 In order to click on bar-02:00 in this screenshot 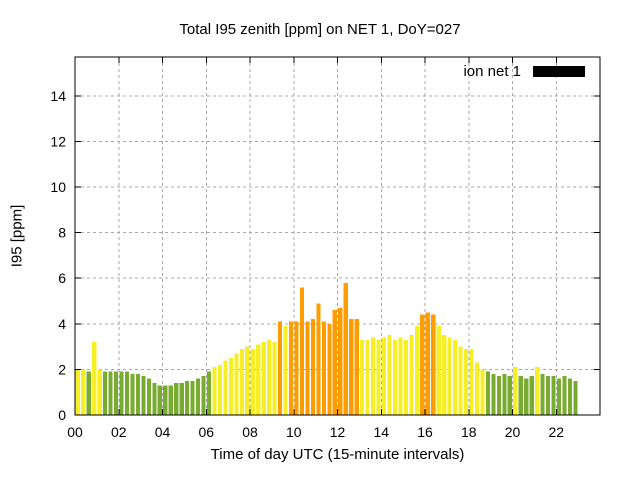, I will do `click(121, 393)`.